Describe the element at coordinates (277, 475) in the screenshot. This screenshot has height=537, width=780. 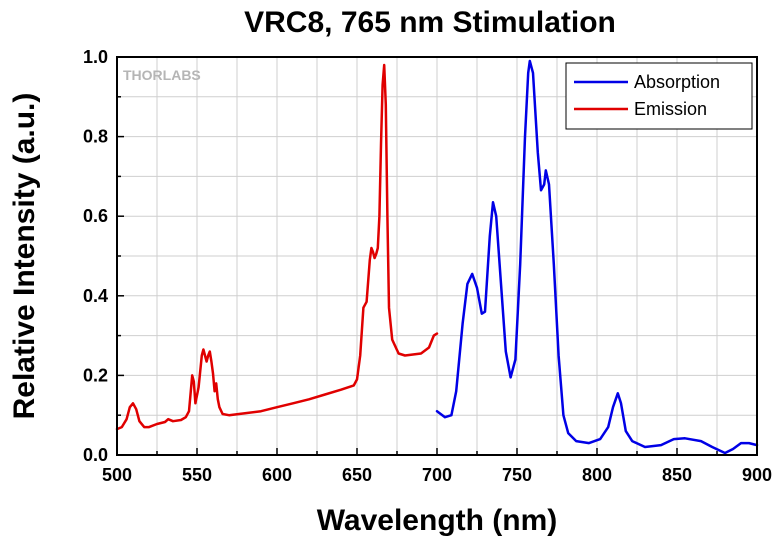
I see `x-tick-label: 600` at that location.